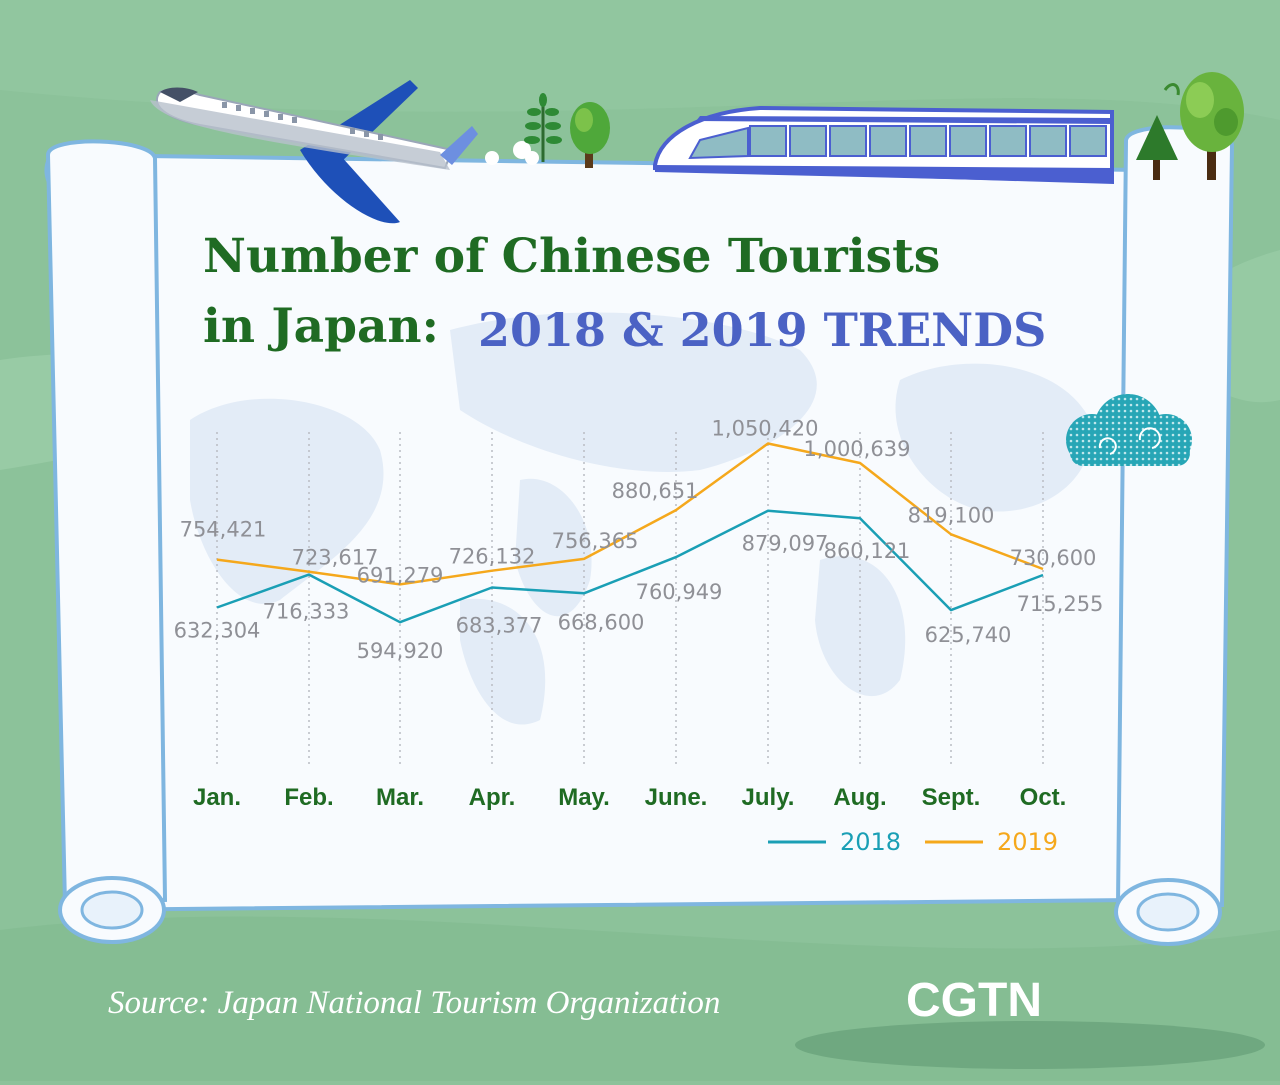 This screenshot has width=1280, height=1085. I want to click on data-label-2018: 625,740, so click(968, 635).